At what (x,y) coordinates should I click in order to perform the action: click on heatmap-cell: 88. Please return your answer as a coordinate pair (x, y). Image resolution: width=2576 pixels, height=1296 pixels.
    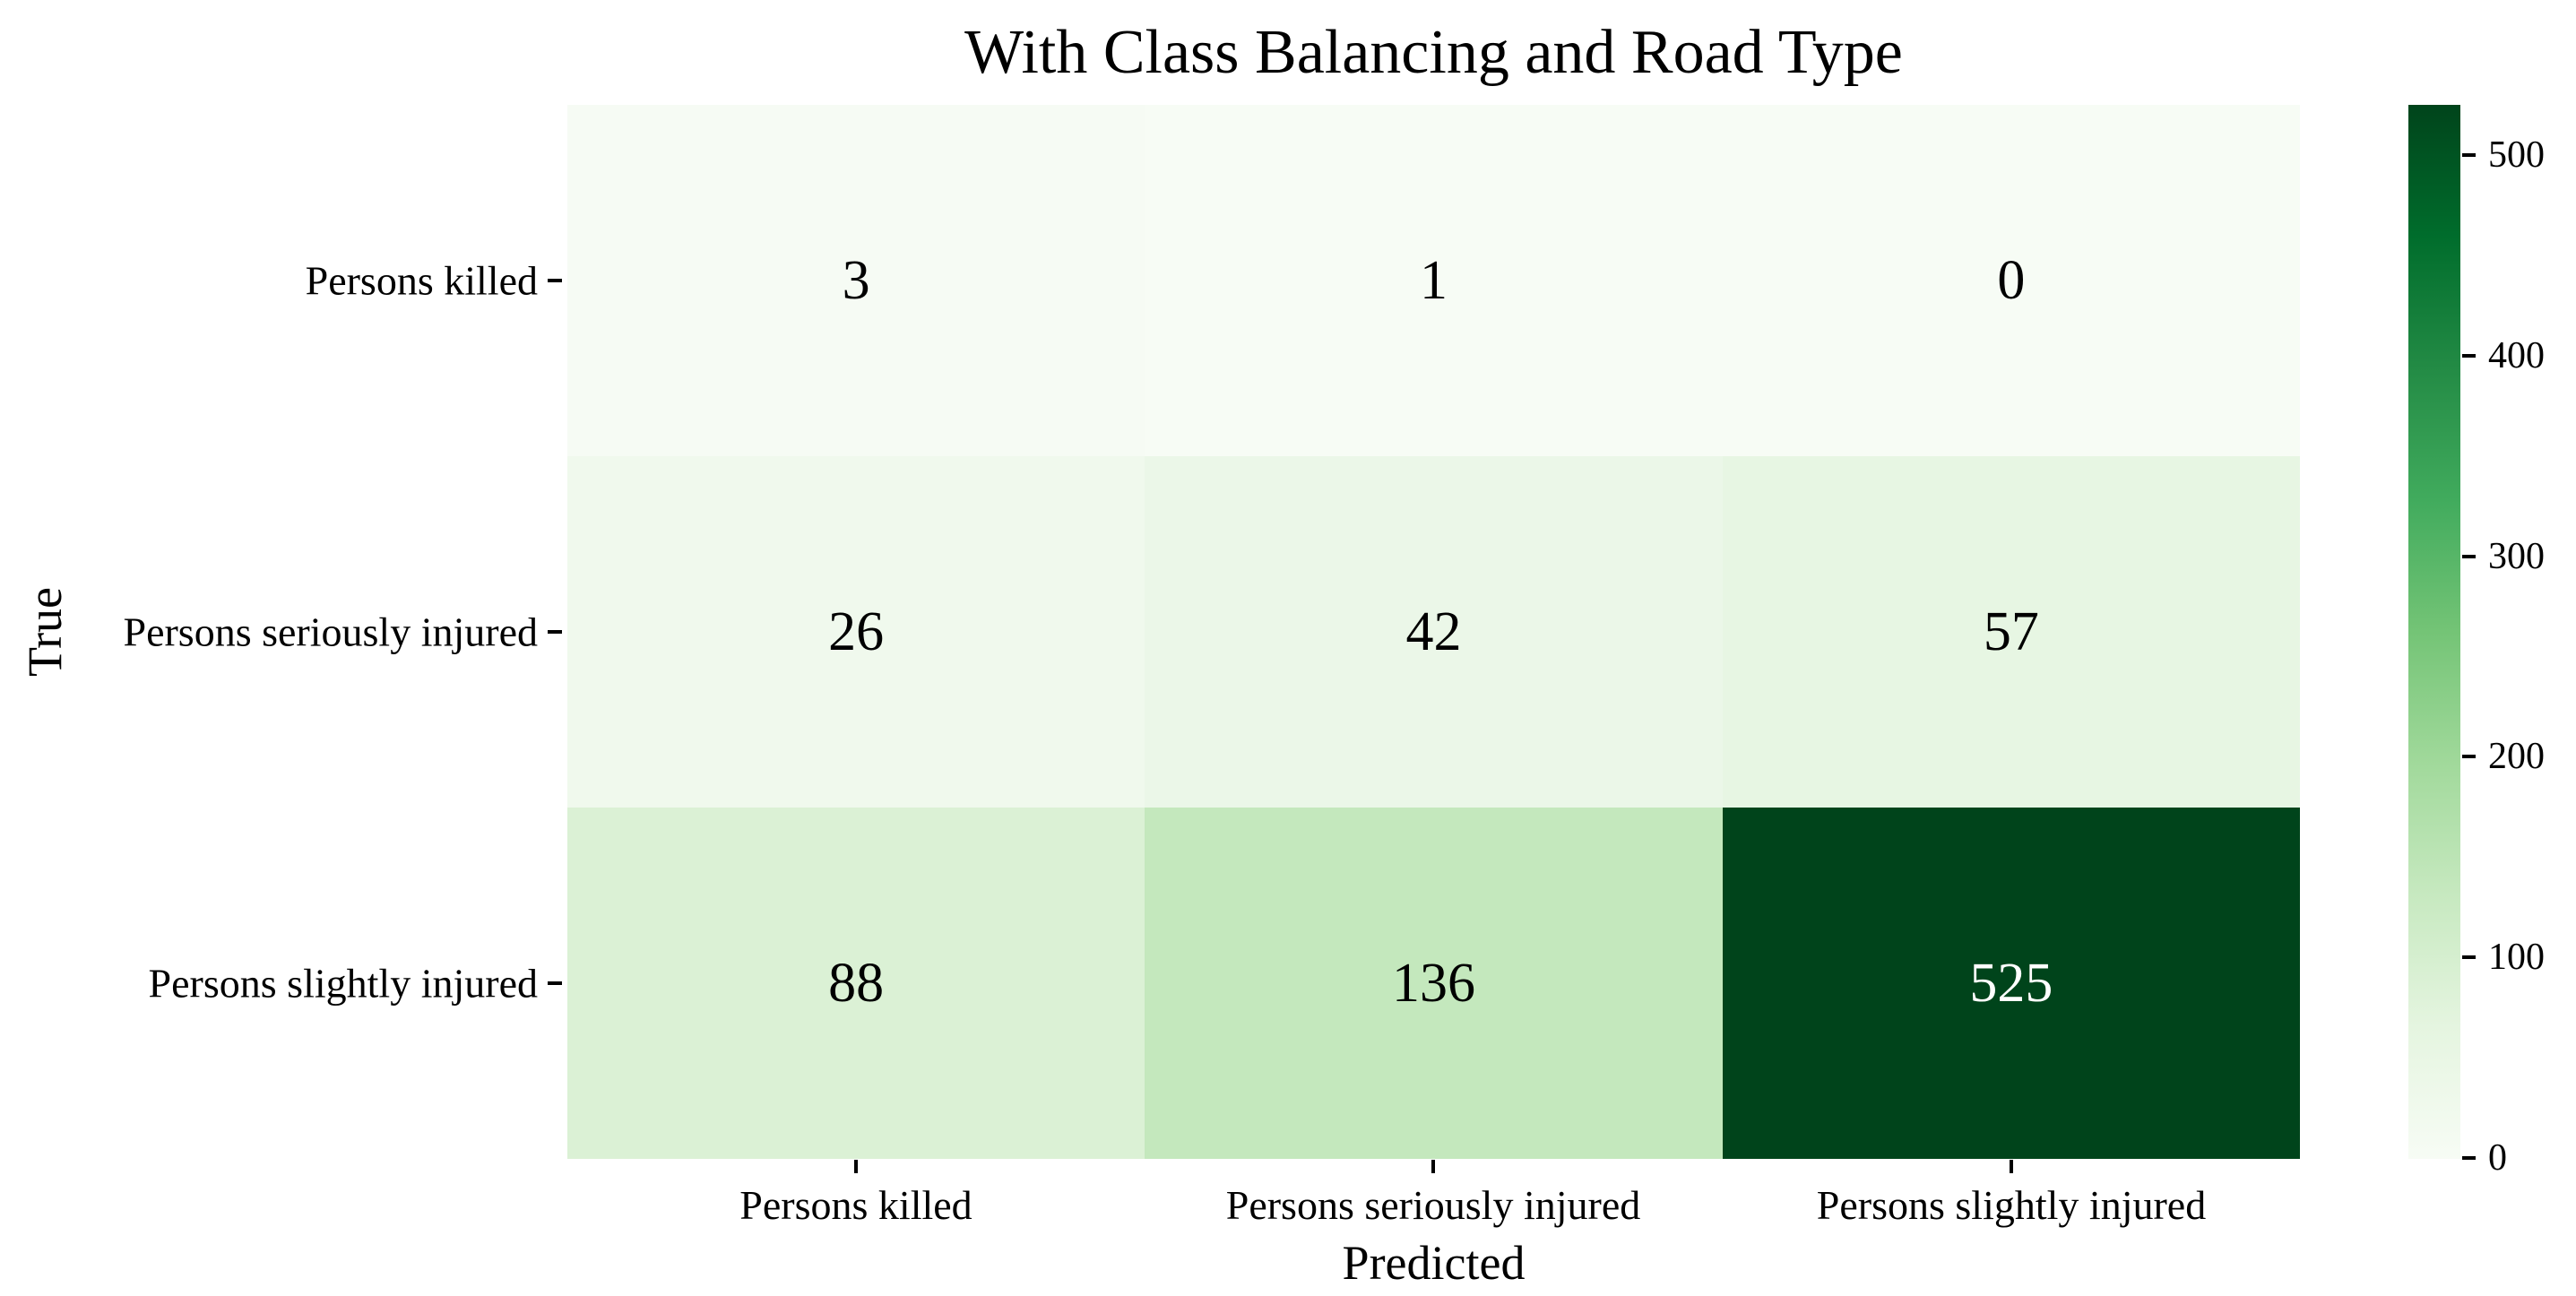
    Looking at the image, I should click on (856, 983).